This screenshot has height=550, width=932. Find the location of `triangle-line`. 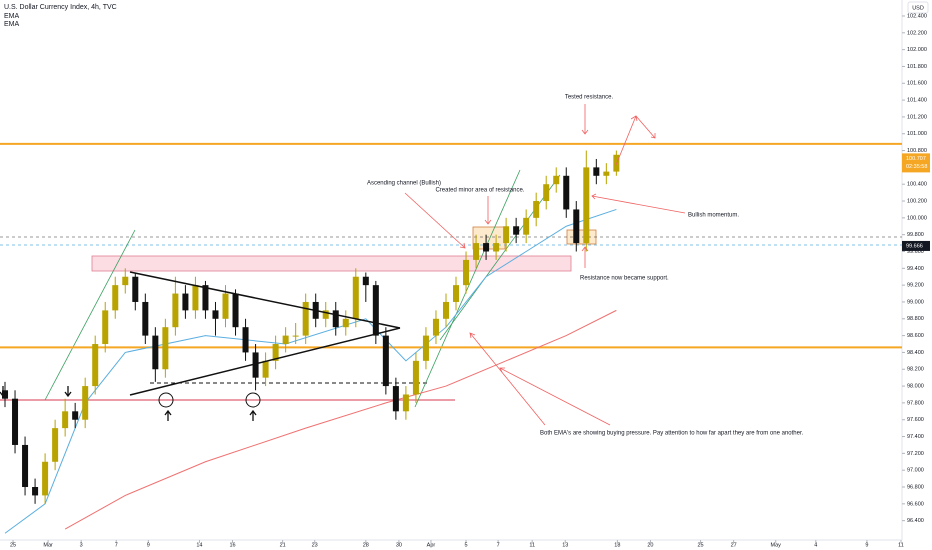

triangle-line is located at coordinates (265, 300).